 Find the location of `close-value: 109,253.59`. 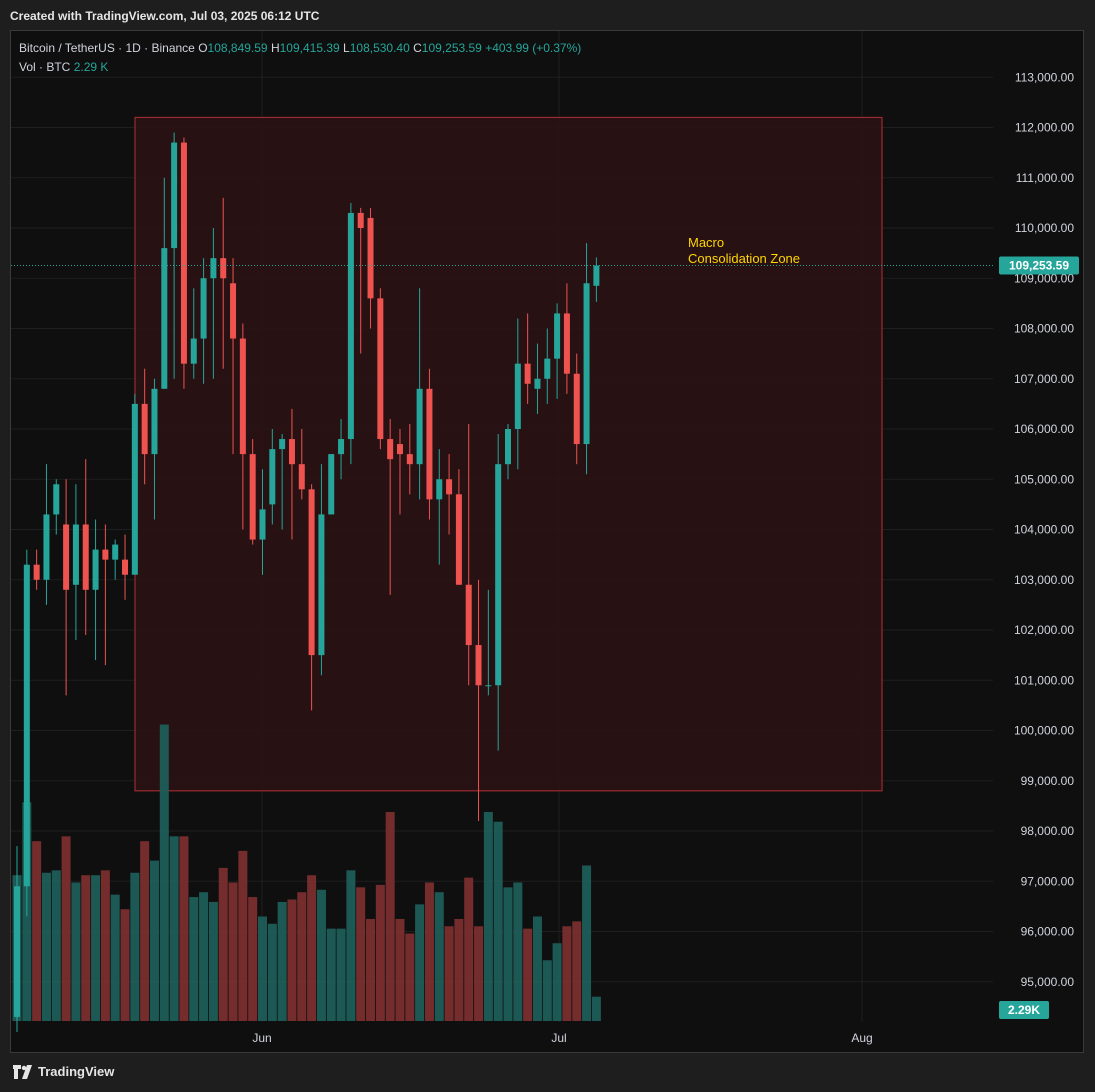

close-value: 109,253.59 is located at coordinates (451, 48).